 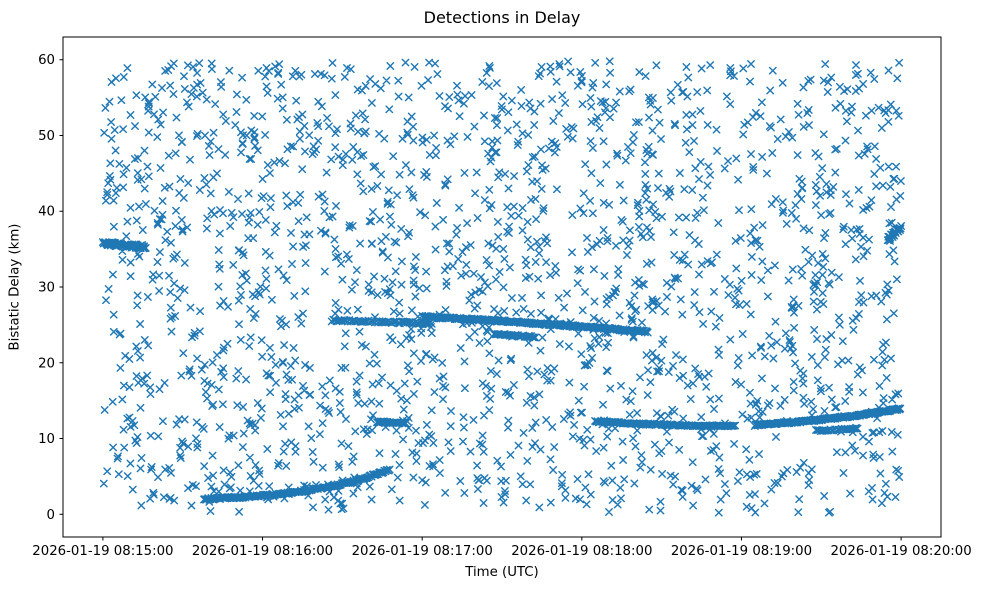 I want to click on track-rising-track-right, so click(x=827, y=417).